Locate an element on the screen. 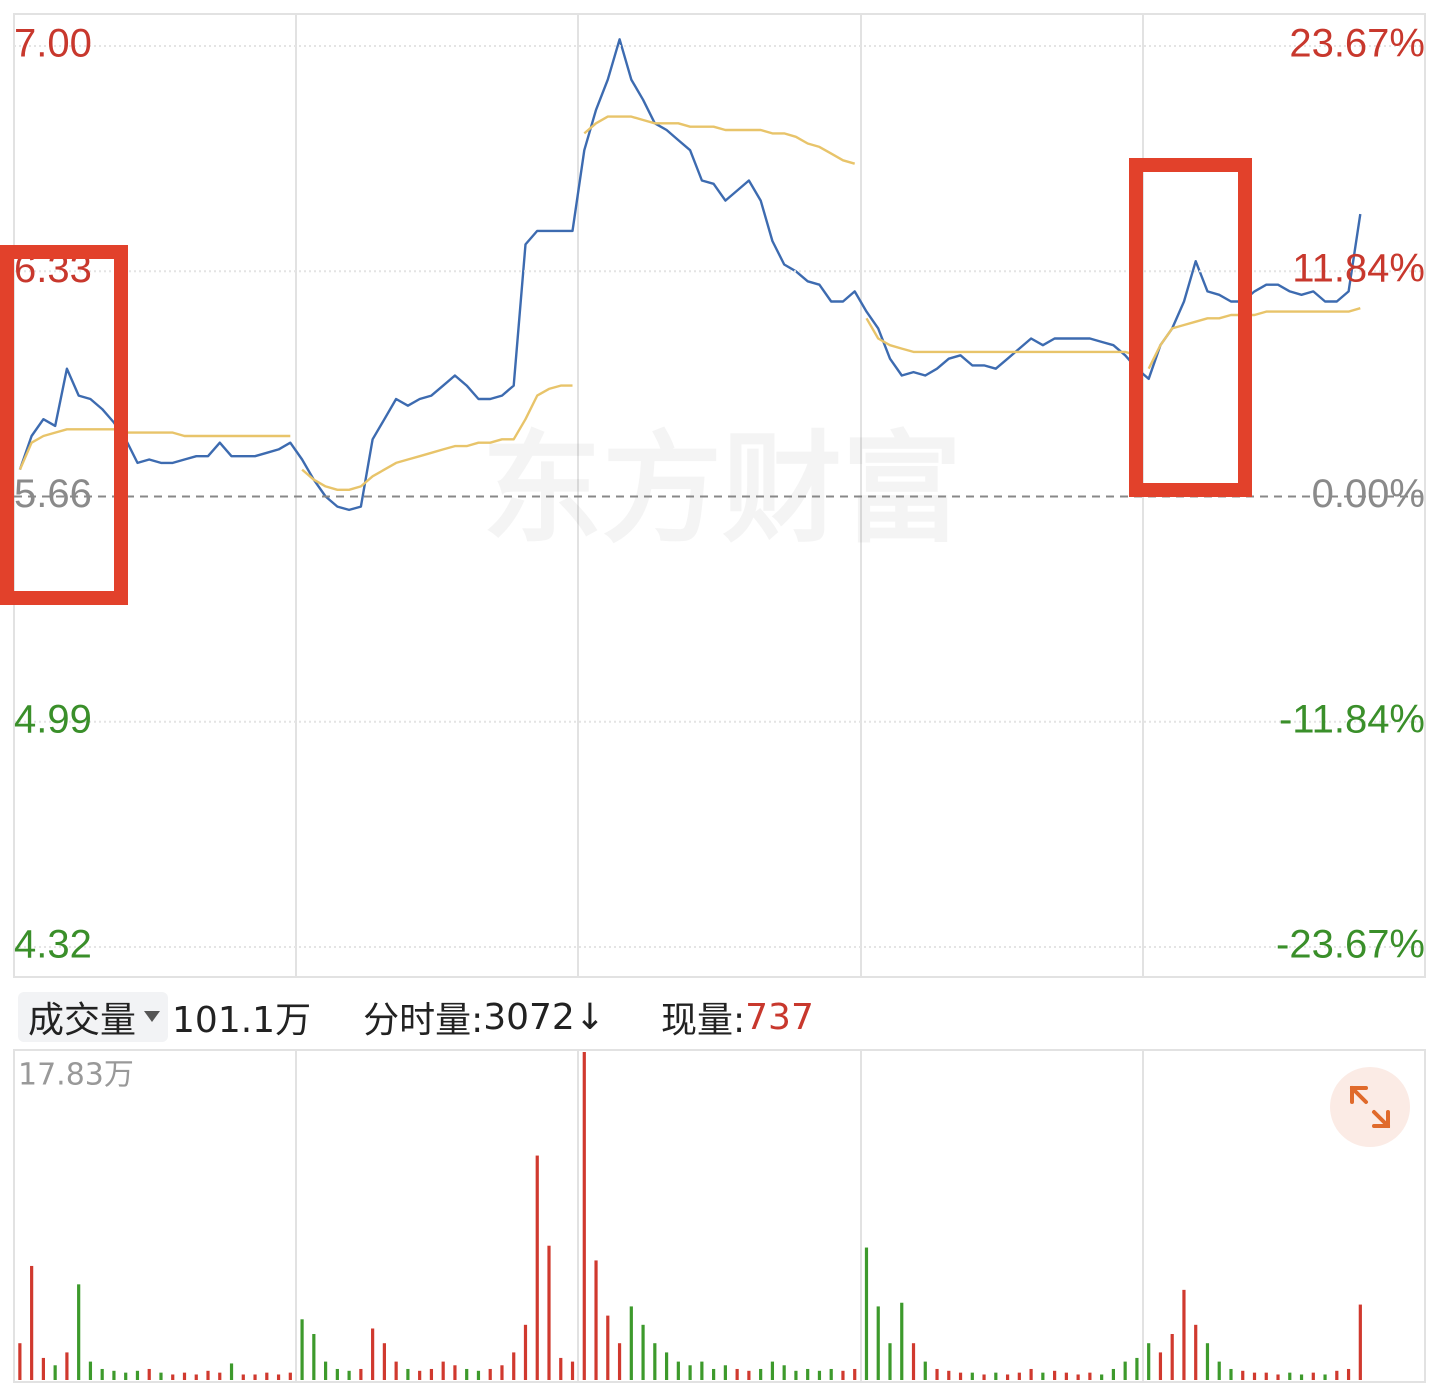  y-tick-label: 4.32 is located at coordinates (53, 945).